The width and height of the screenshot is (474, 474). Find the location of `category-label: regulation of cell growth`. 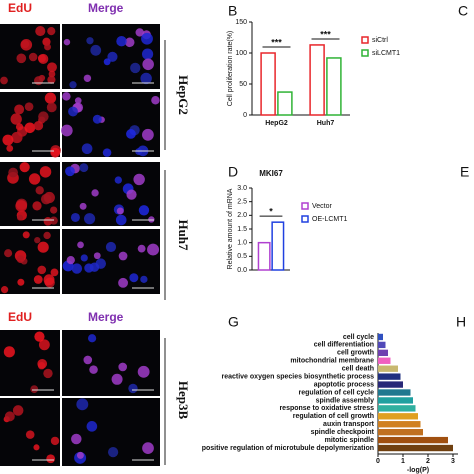

category-label: regulation of cell growth is located at coordinates (333, 416).